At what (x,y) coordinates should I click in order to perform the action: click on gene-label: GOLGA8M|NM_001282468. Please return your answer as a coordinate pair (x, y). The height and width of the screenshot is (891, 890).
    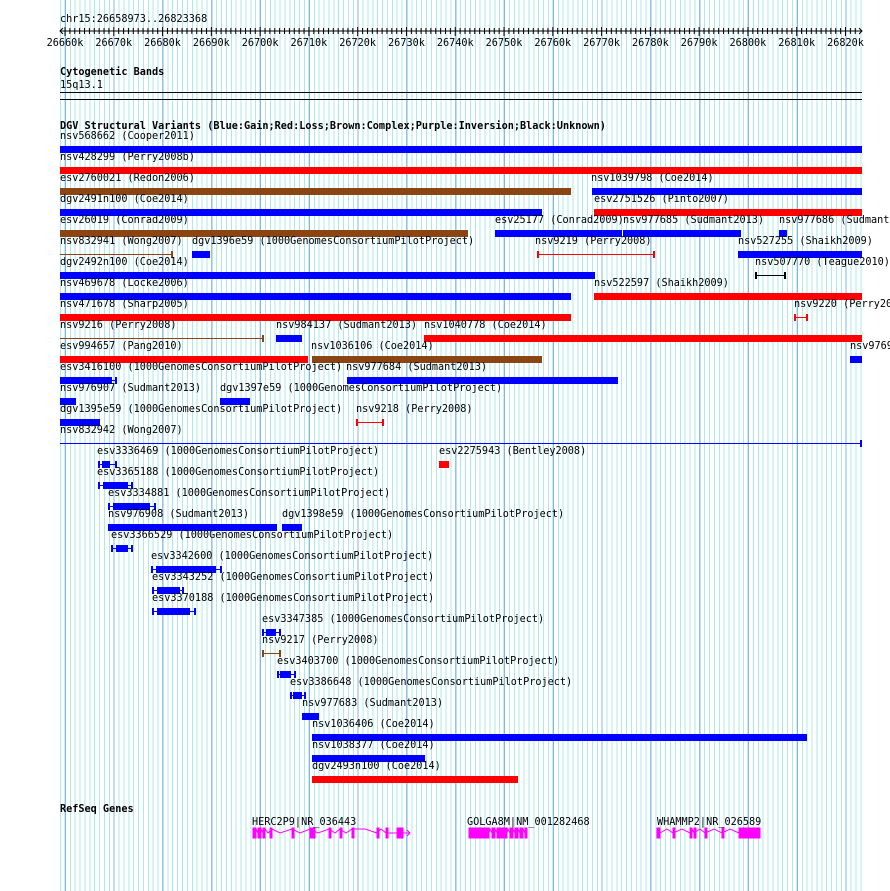
    Looking at the image, I should click on (528, 822).